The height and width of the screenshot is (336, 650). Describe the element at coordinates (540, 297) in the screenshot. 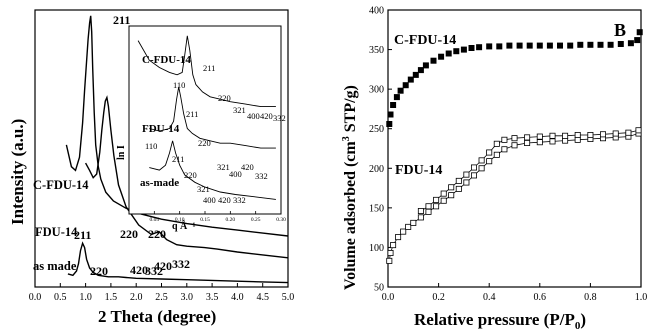

I see `panel-b-x-tick-label: 0.6` at that location.